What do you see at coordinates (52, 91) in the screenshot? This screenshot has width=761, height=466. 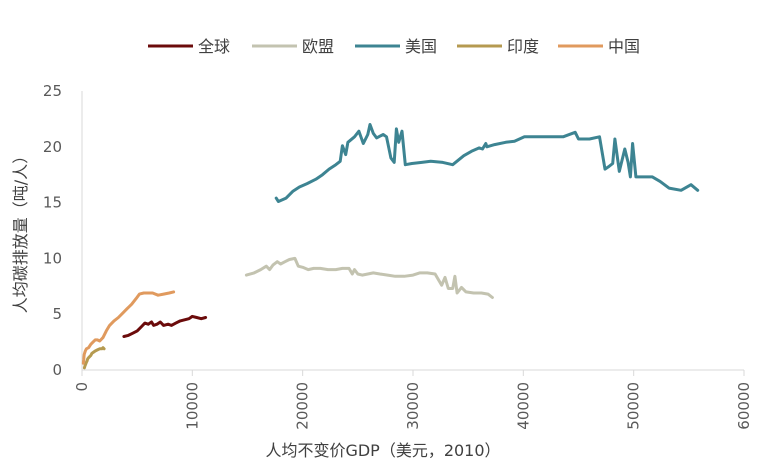 I see `y-tick-label: 25` at bounding box center [52, 91].